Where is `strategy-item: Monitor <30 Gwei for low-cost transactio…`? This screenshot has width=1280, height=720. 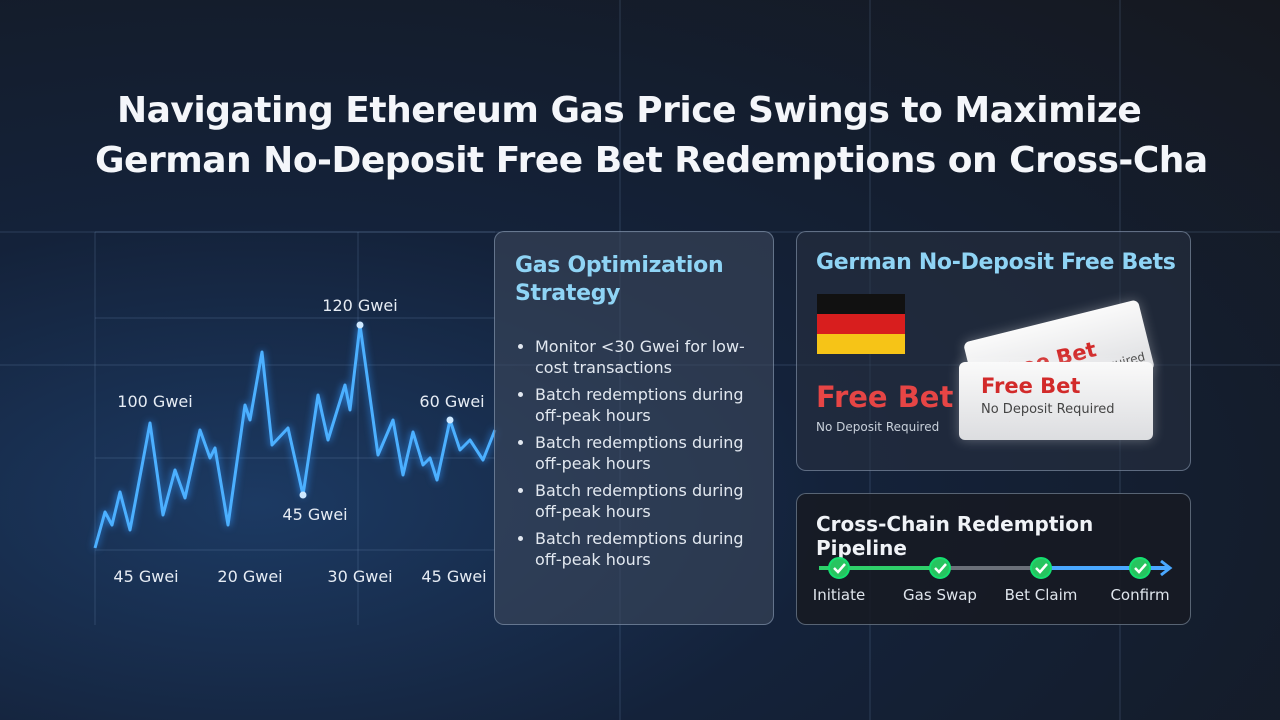 strategy-item: Monitor <30 Gwei for low-cost transactio… is located at coordinates (644, 357).